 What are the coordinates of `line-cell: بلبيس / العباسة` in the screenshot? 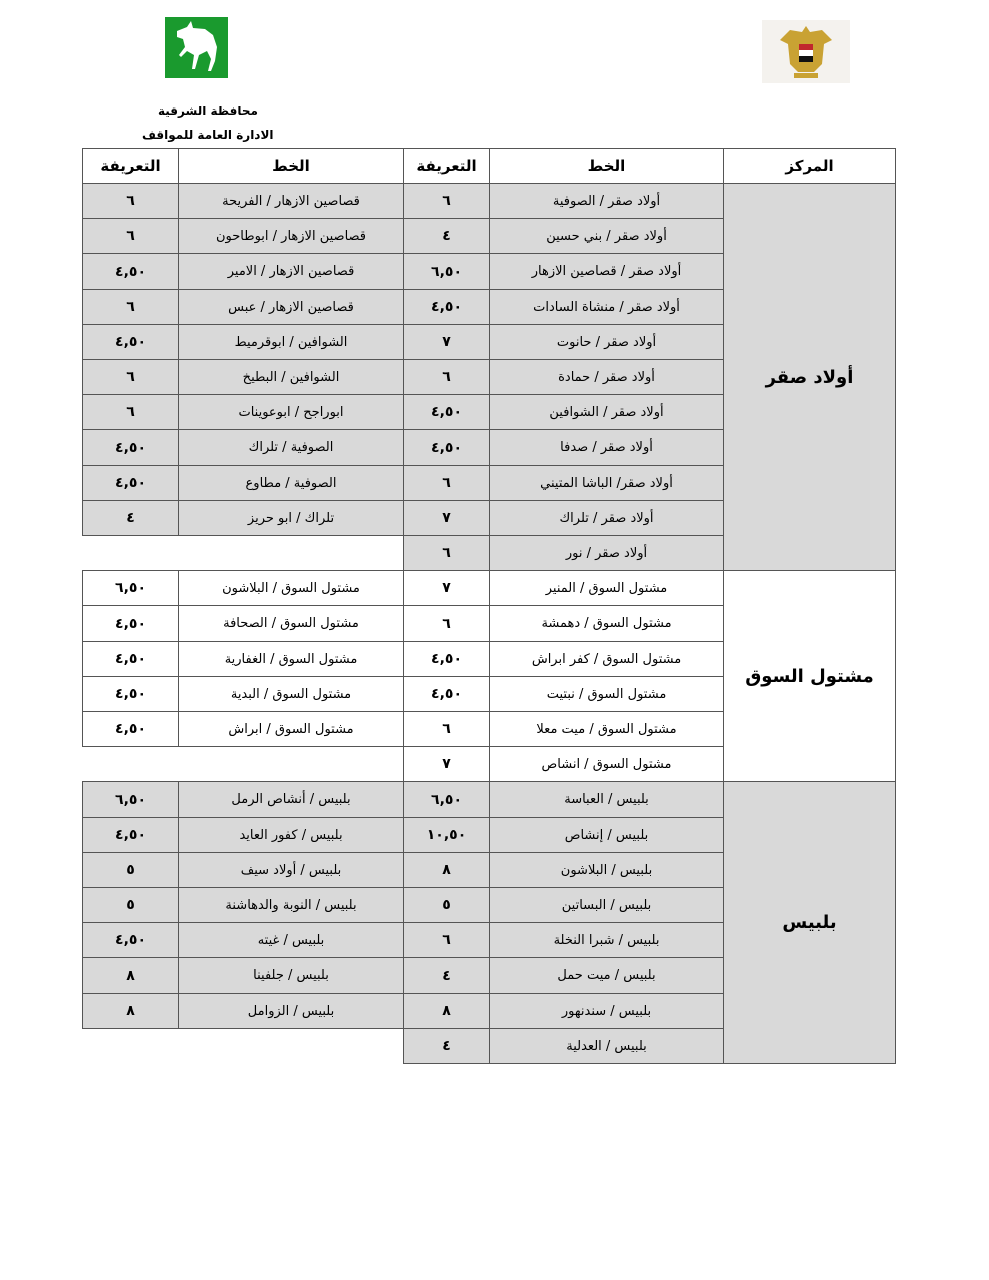 It's located at (606, 799).